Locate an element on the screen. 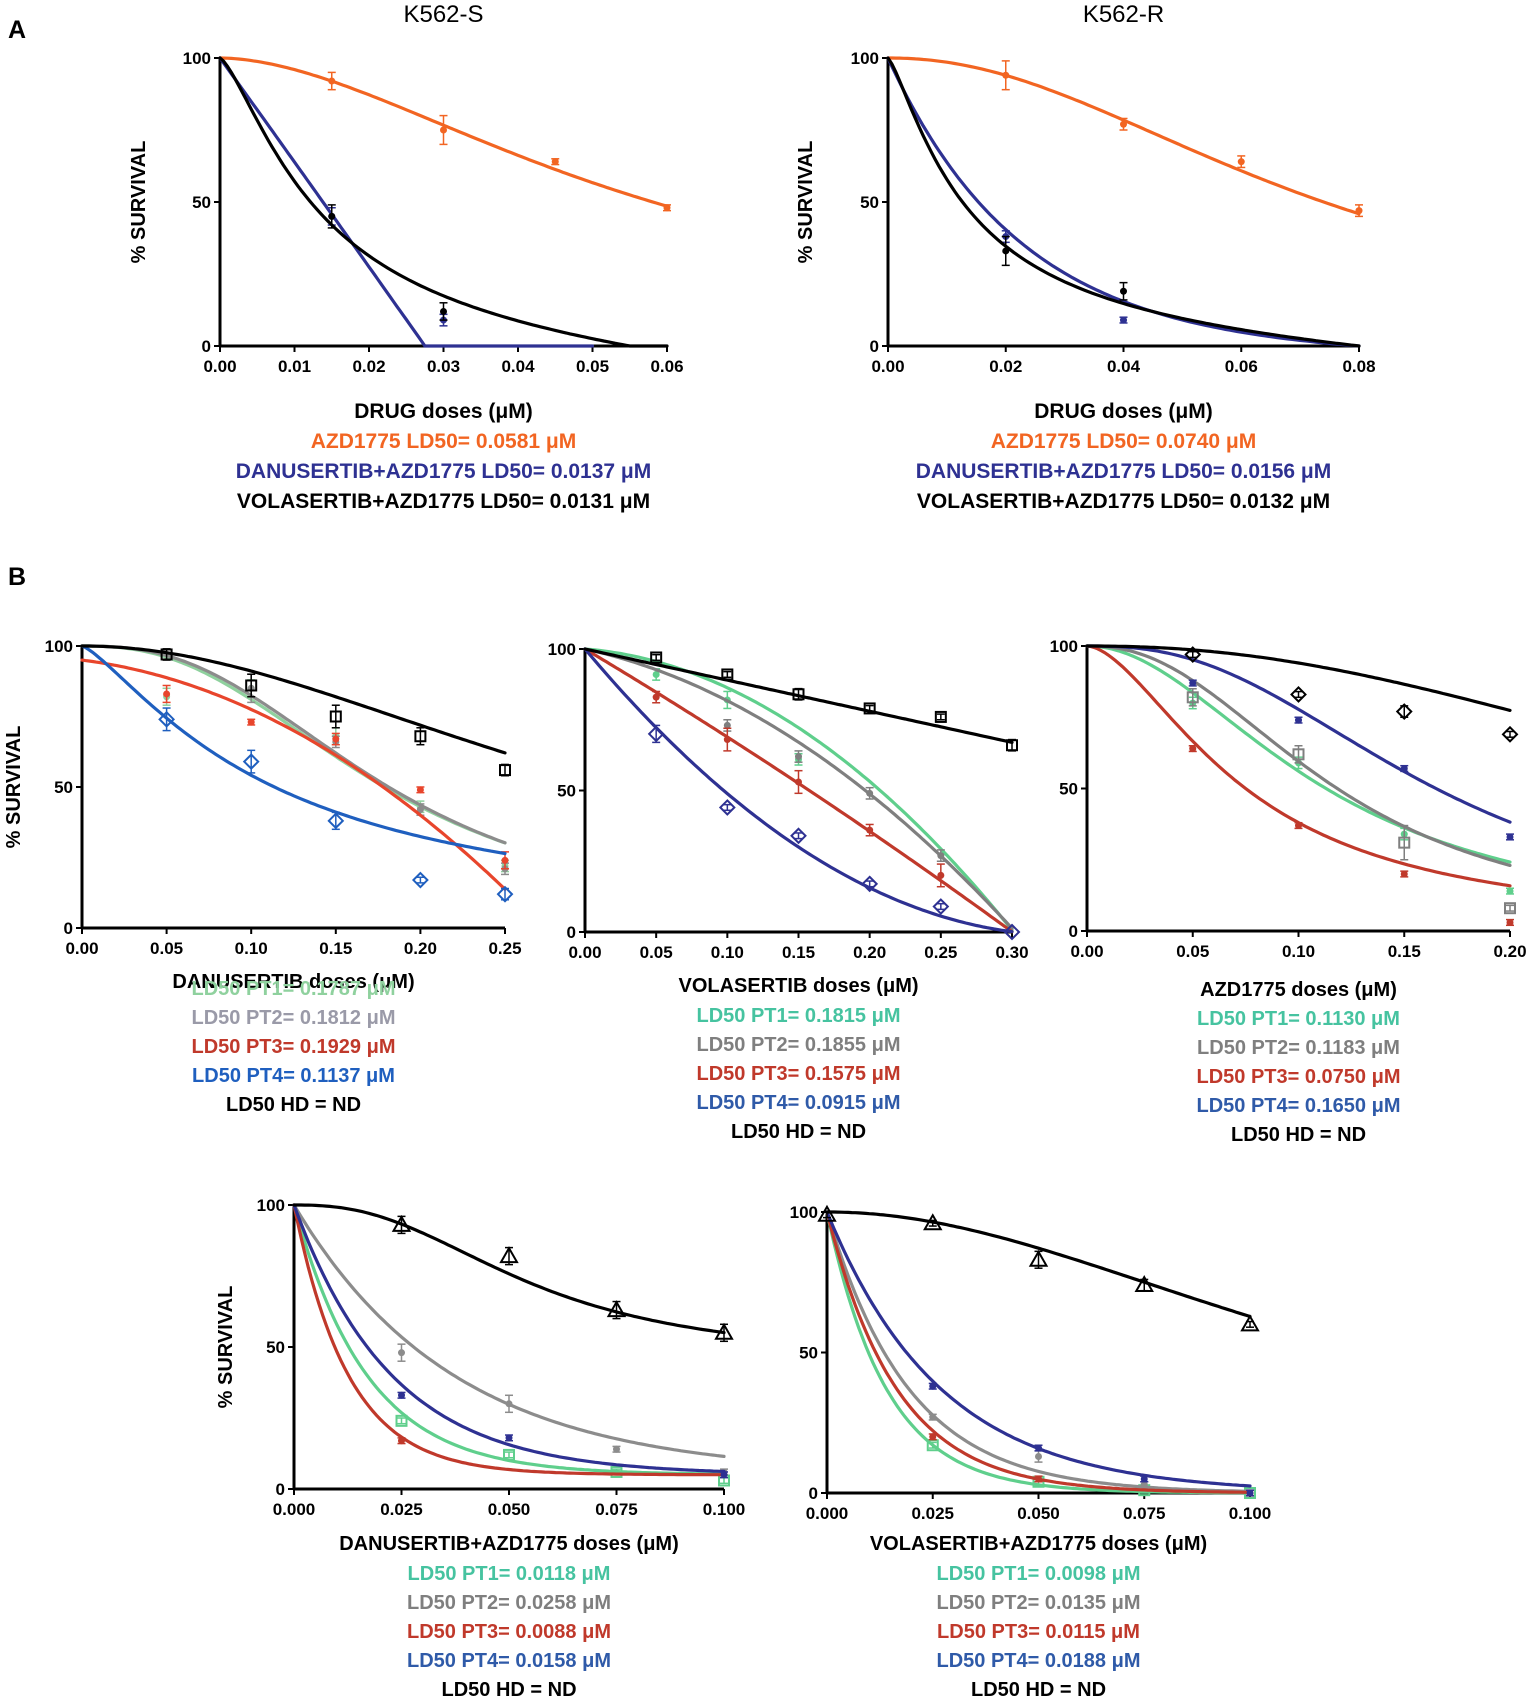 This screenshot has width=1535, height=1707. x-tick-label: 0.06 is located at coordinates (1241, 366).